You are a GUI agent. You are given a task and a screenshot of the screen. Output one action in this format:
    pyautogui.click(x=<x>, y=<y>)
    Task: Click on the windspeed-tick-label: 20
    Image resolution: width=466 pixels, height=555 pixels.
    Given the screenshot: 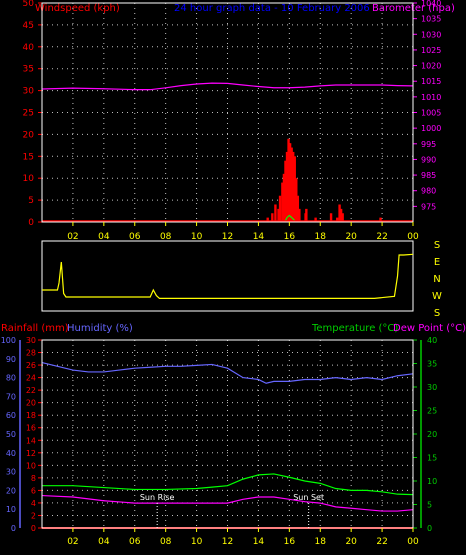 What is the action you would take?
    pyautogui.click(x=29, y=135)
    